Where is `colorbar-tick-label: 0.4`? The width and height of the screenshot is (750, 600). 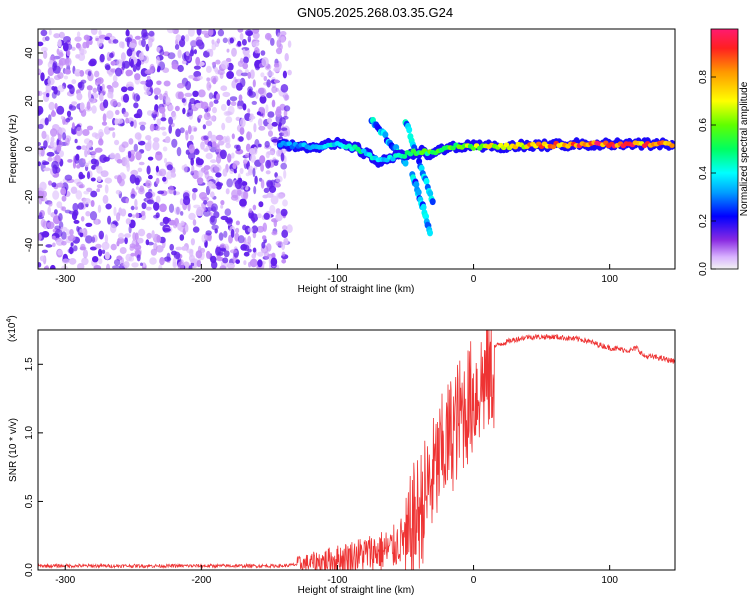
colorbar-tick-label: 0.4 is located at coordinates (703, 173).